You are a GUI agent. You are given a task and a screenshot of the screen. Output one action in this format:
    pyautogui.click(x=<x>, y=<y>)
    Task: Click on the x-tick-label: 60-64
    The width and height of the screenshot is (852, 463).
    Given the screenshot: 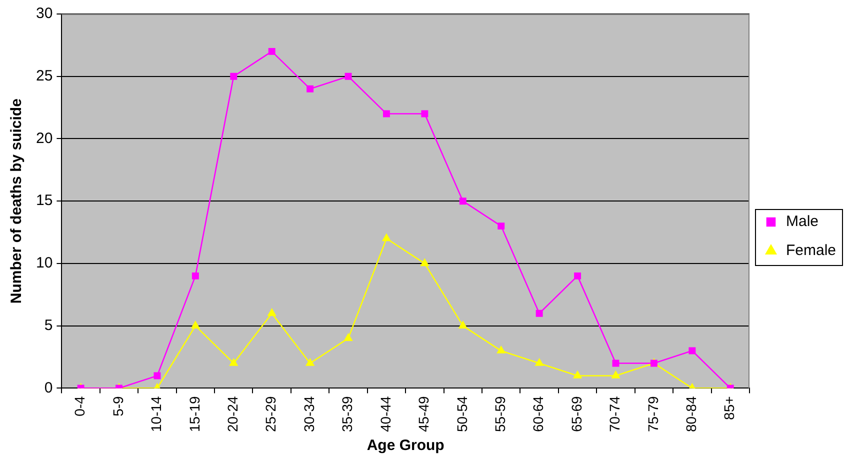 What is the action you would take?
    pyautogui.click(x=538, y=414)
    